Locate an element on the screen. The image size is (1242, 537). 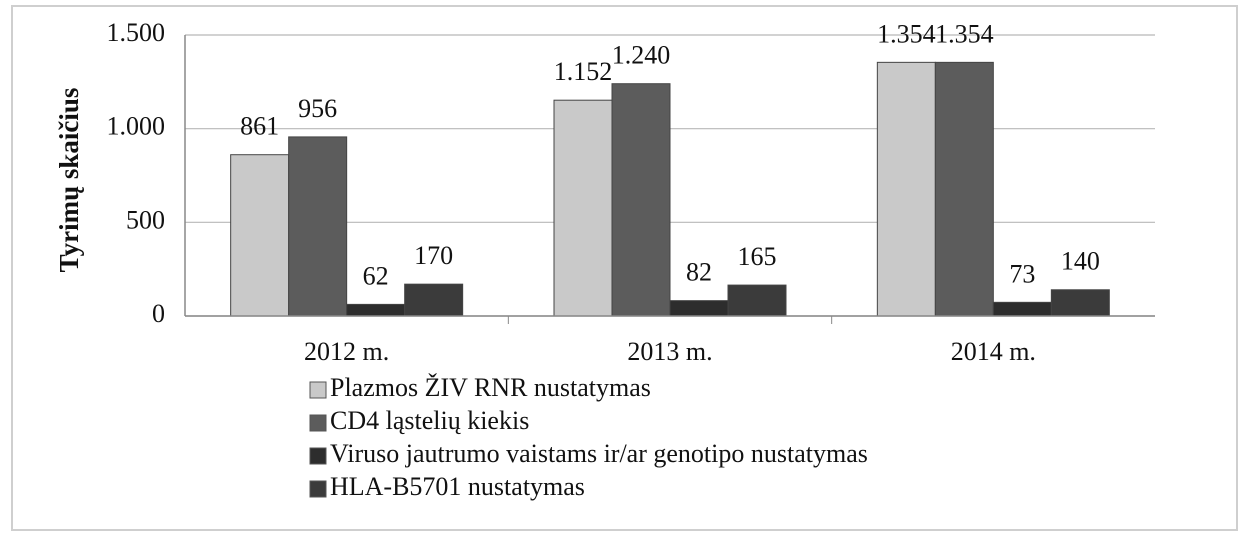
data-label: 170 is located at coordinates (433, 255).